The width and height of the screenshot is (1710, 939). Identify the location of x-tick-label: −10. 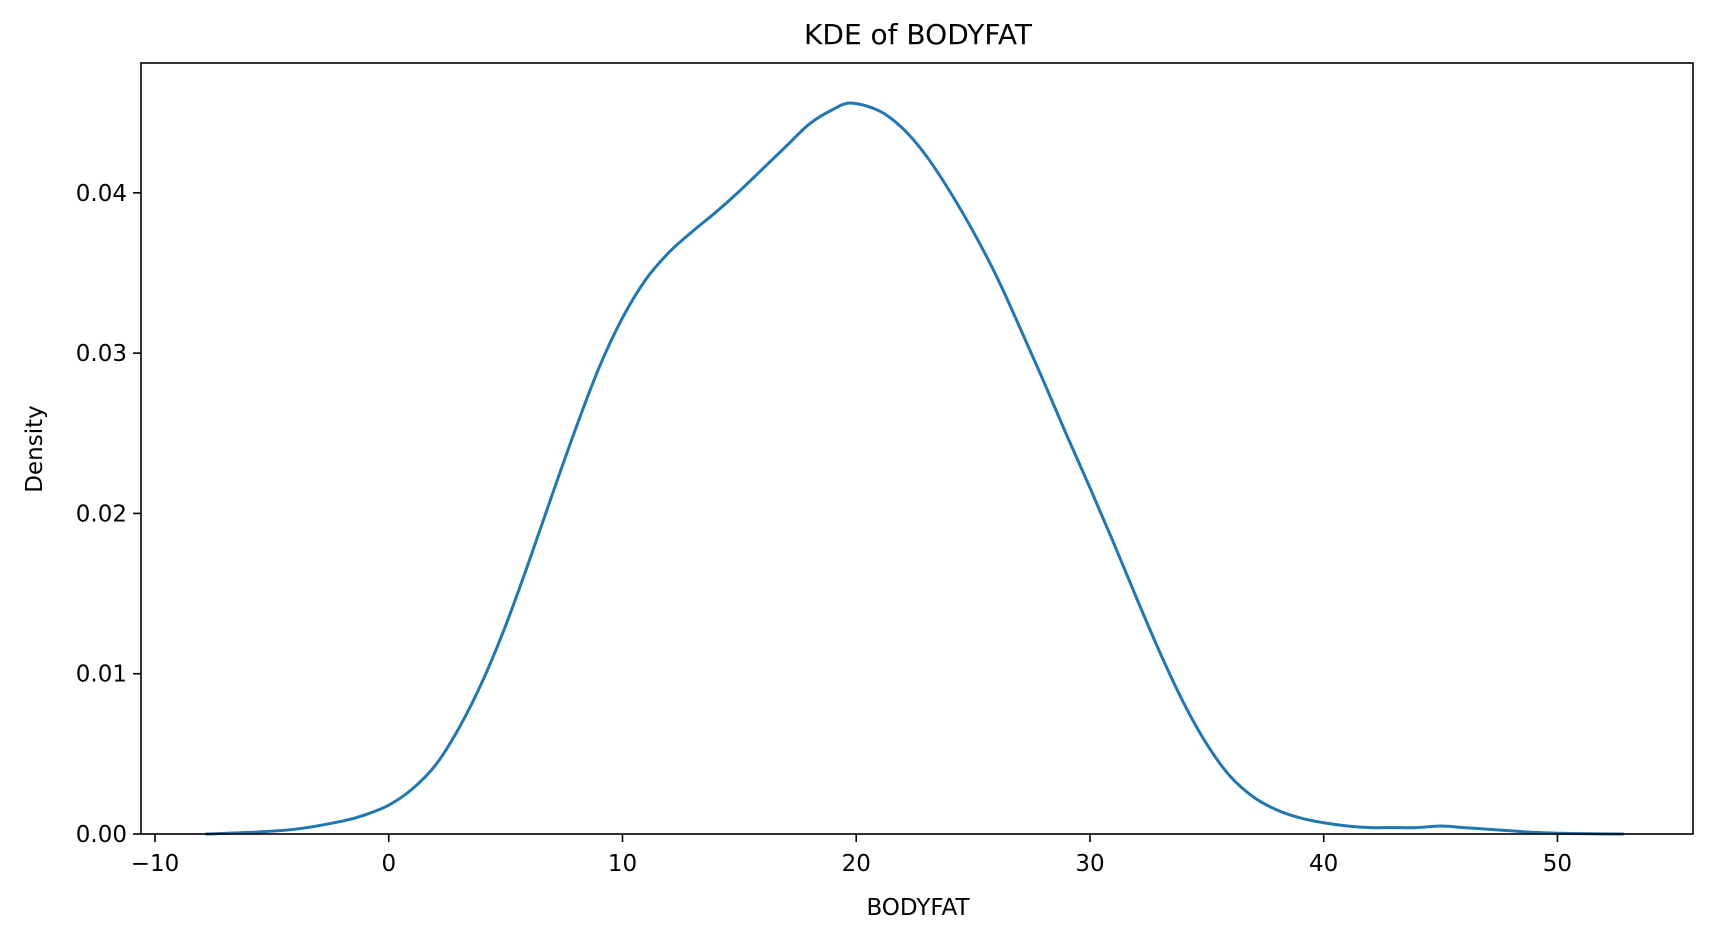
(155, 864).